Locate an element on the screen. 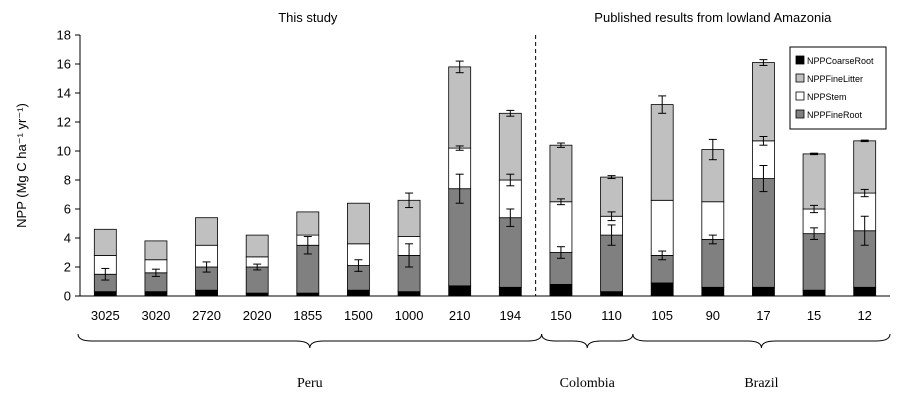 The width and height of the screenshot is (897, 395). y-tick-label: 18 is located at coordinates (64, 35).